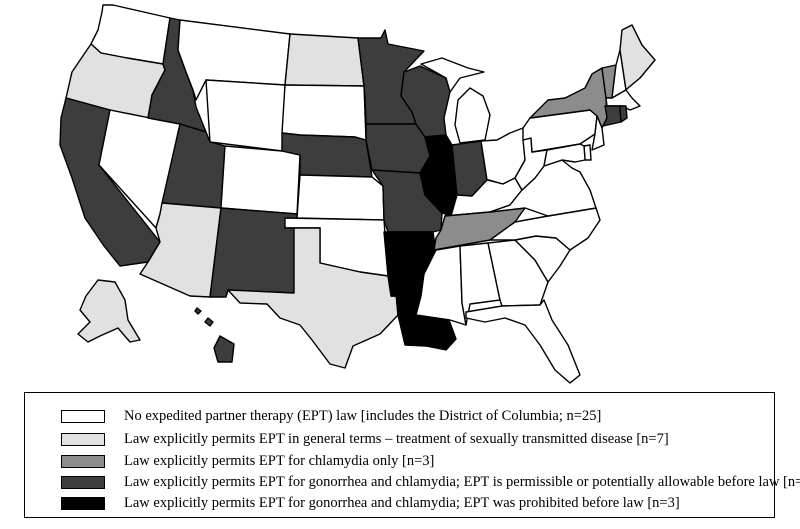 Image resolution: width=800 pixels, height=529 pixels. What do you see at coordinates (324, 112) in the screenshot?
I see `state-SD` at bounding box center [324, 112].